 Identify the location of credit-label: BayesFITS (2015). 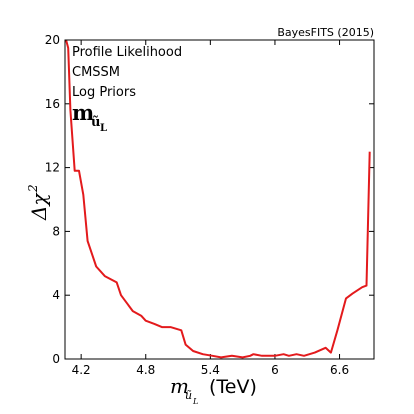
(325, 32).